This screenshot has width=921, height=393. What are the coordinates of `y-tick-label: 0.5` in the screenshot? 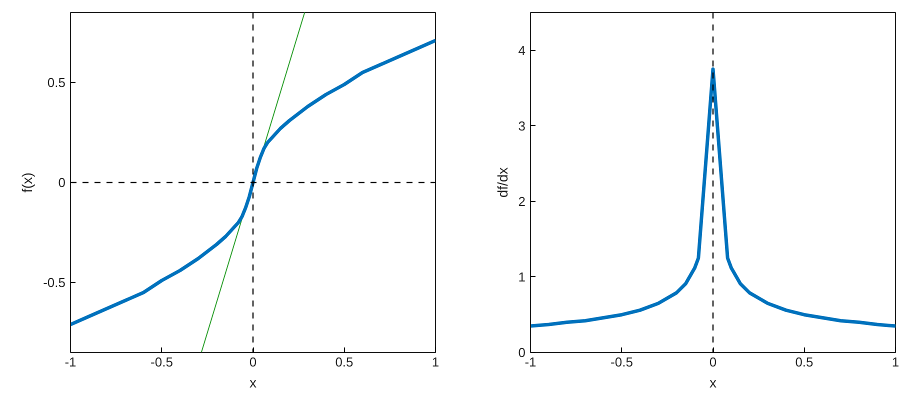 It's located at (56, 82).